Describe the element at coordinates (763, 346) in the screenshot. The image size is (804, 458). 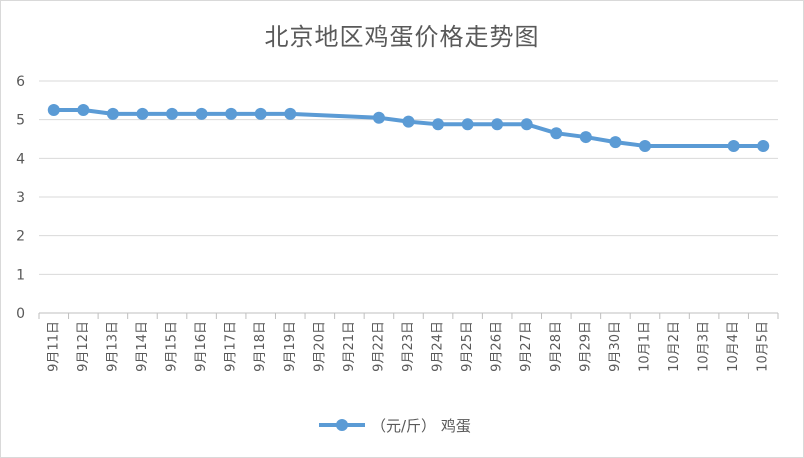
I see `x-tick-label: 10月5日` at that location.